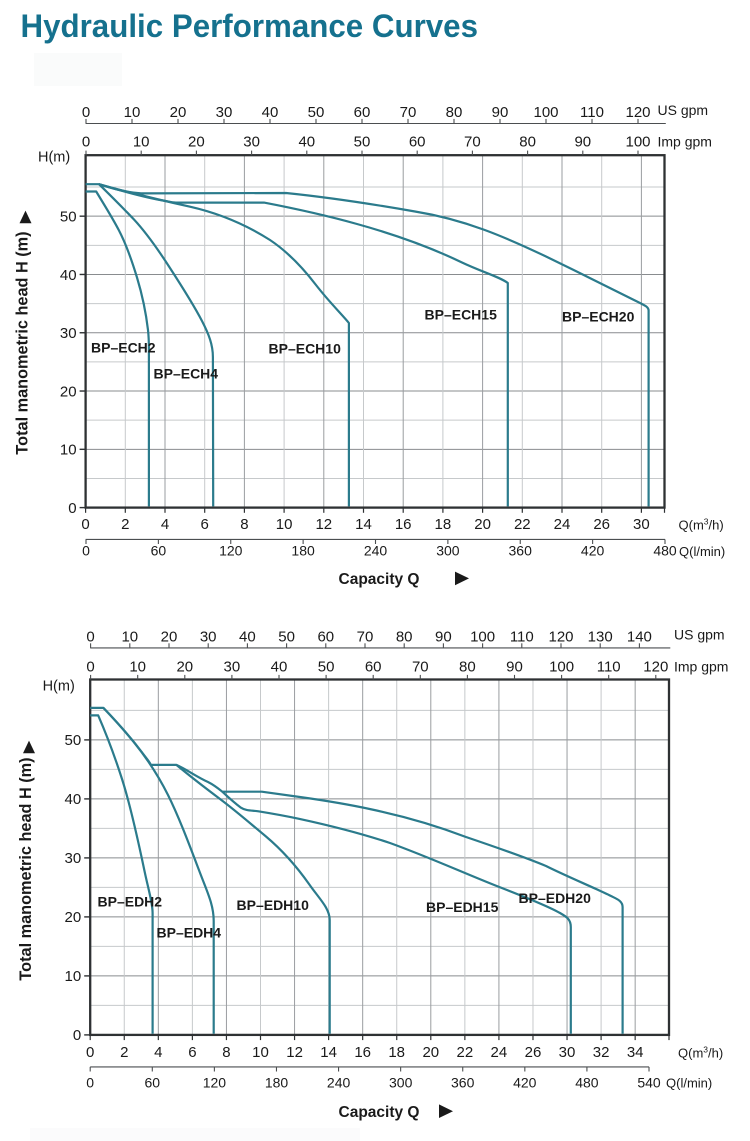  I want to click on svg-text: BP–ECH20, so click(598, 317).